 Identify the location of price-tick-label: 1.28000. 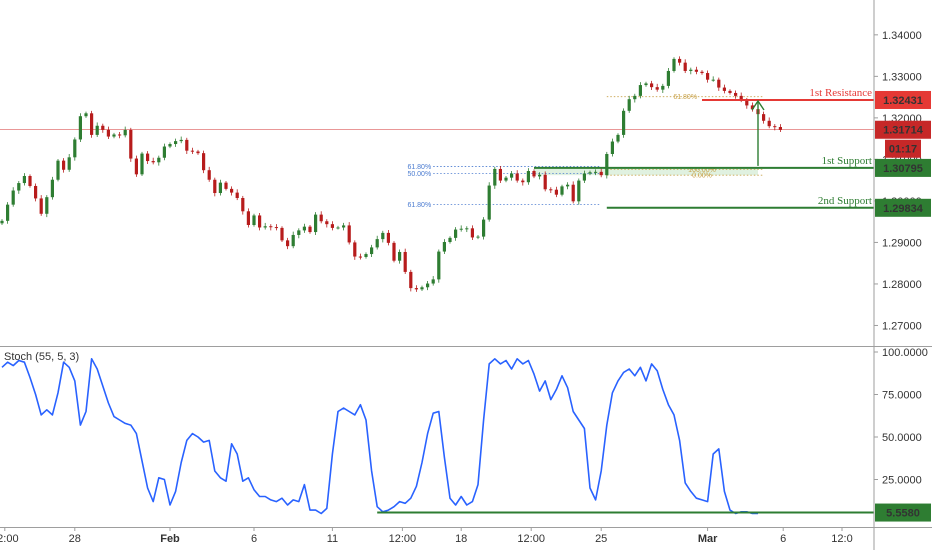
(902, 285).